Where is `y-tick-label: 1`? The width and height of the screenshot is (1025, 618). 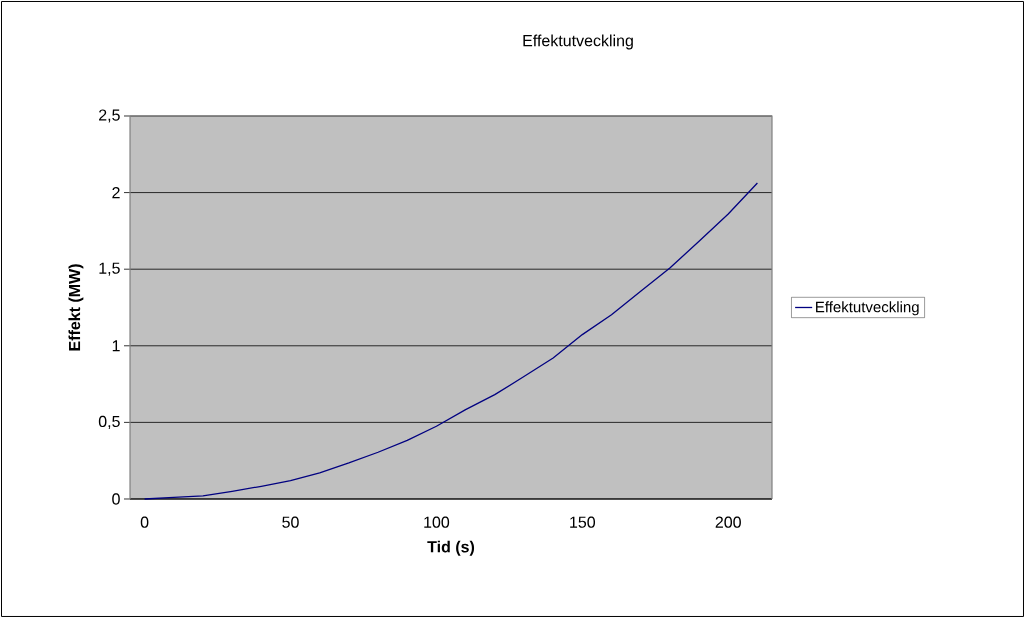 y-tick-label: 1 is located at coordinates (116, 346).